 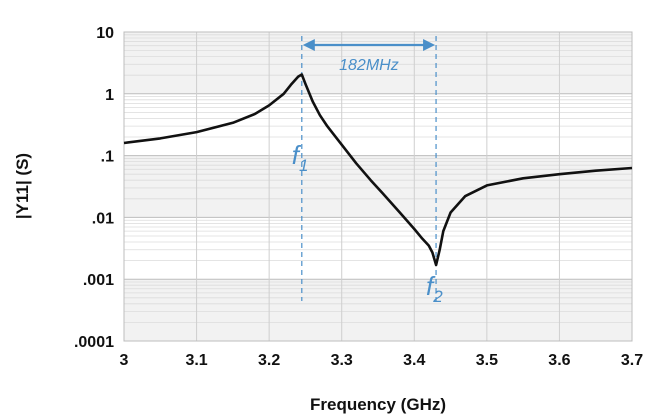 What do you see at coordinates (269, 360) in the screenshot?
I see `x-tick-label: 3.2` at bounding box center [269, 360].